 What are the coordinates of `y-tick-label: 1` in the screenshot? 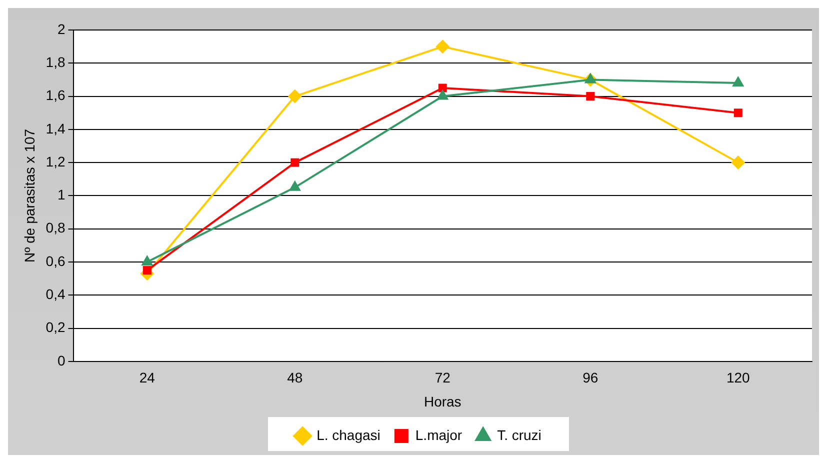 It's located at (61, 194).